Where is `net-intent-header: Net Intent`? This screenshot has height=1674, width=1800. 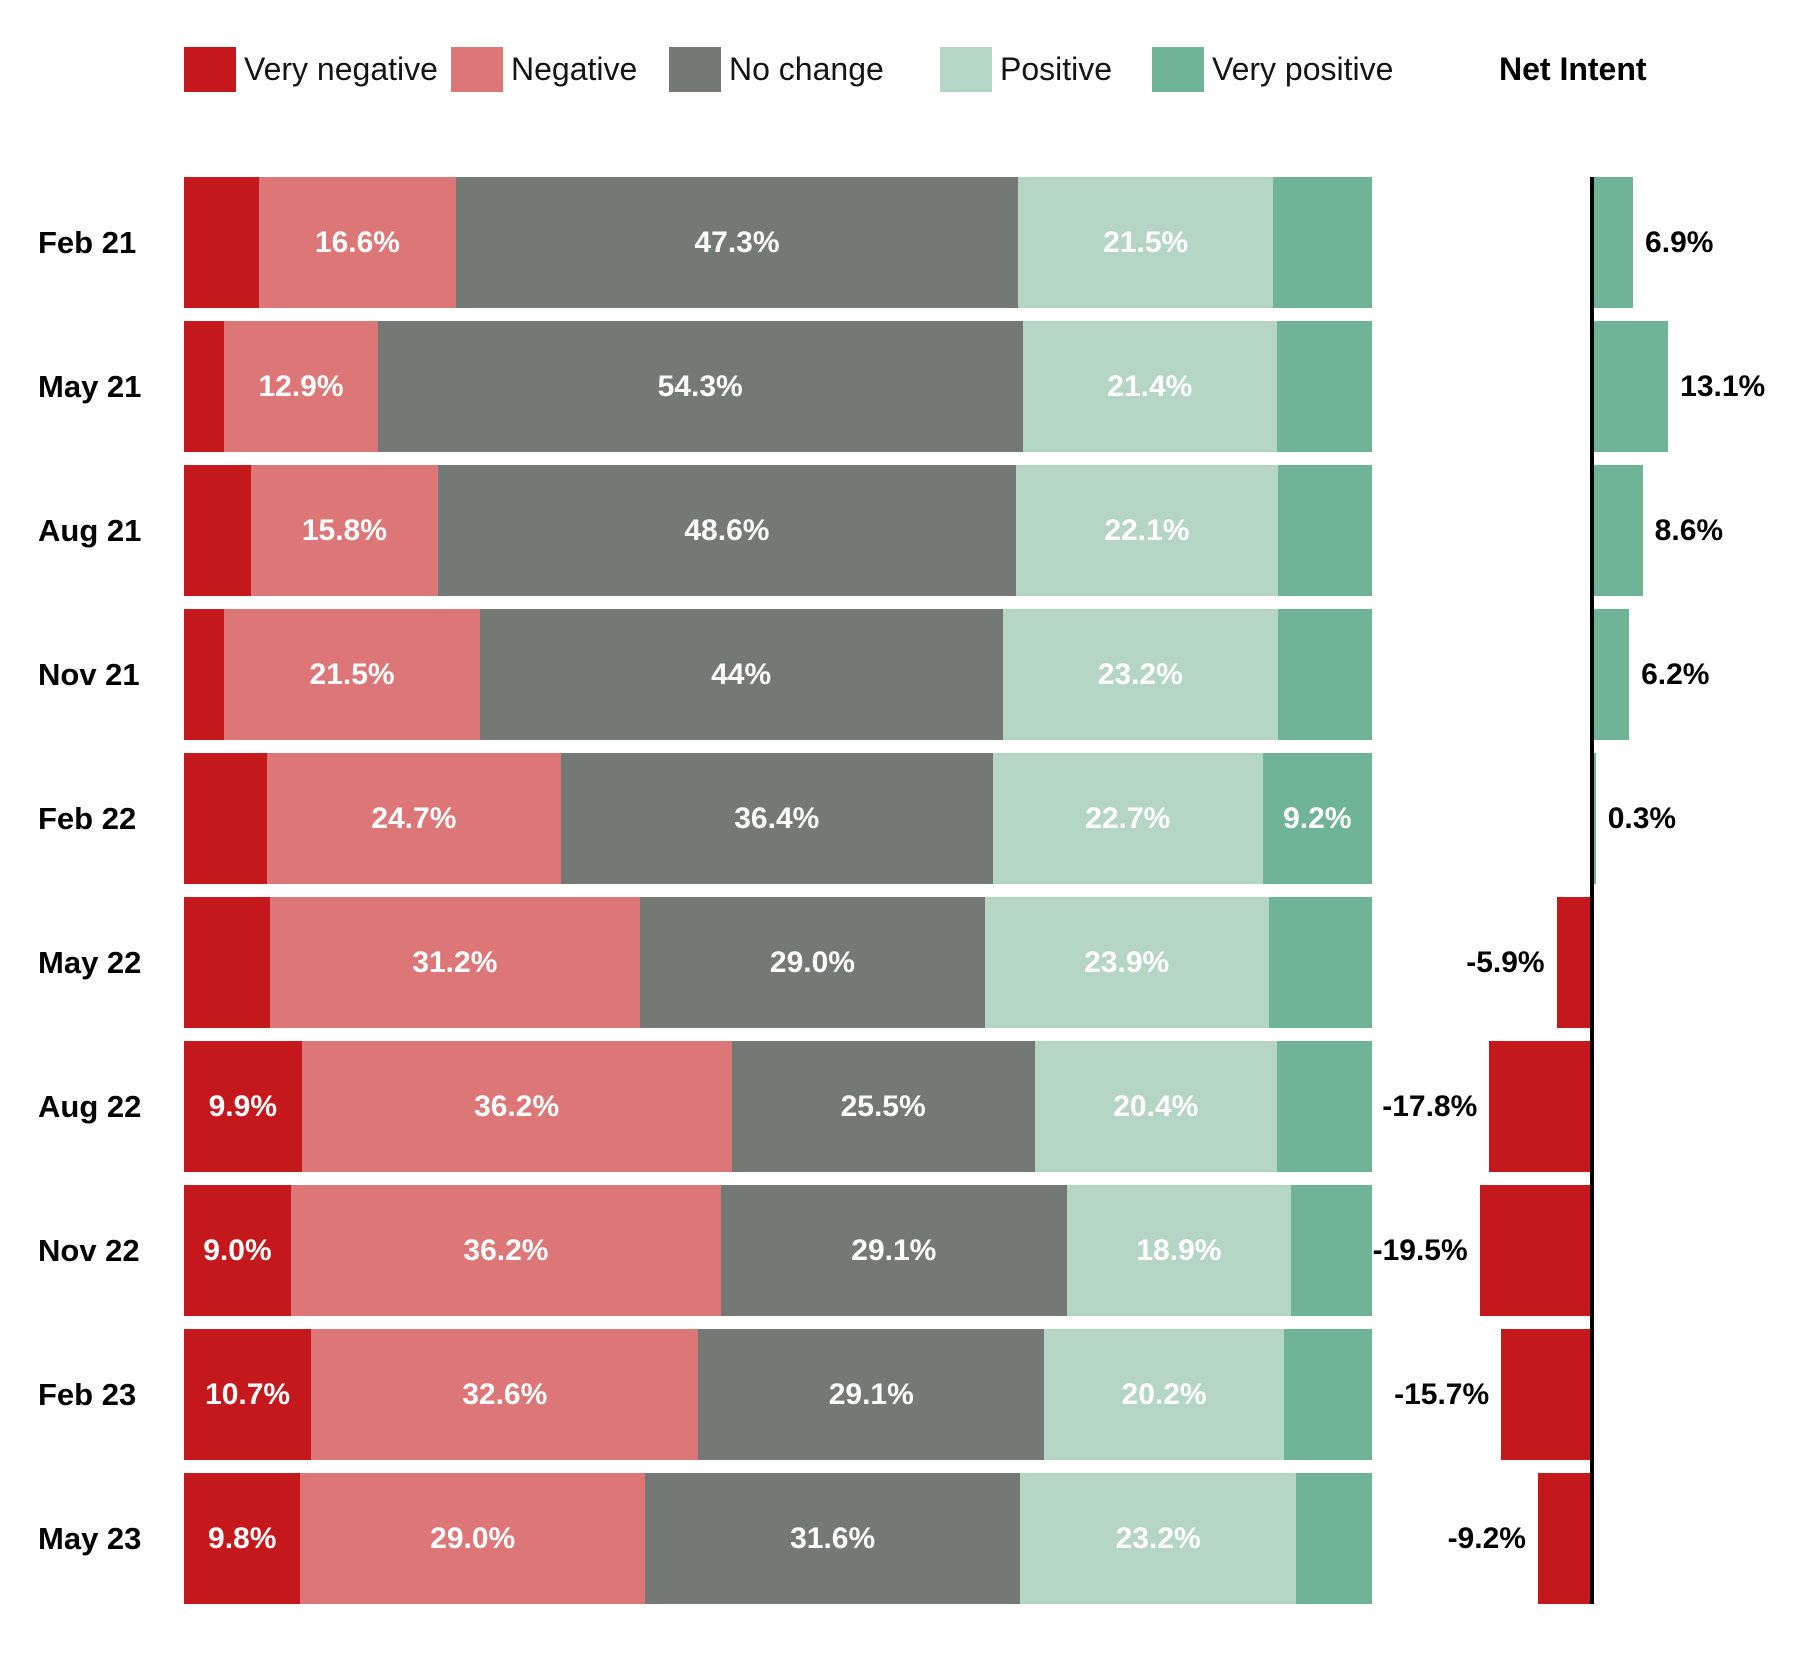
net-intent-header: Net Intent is located at coordinates (1573, 69).